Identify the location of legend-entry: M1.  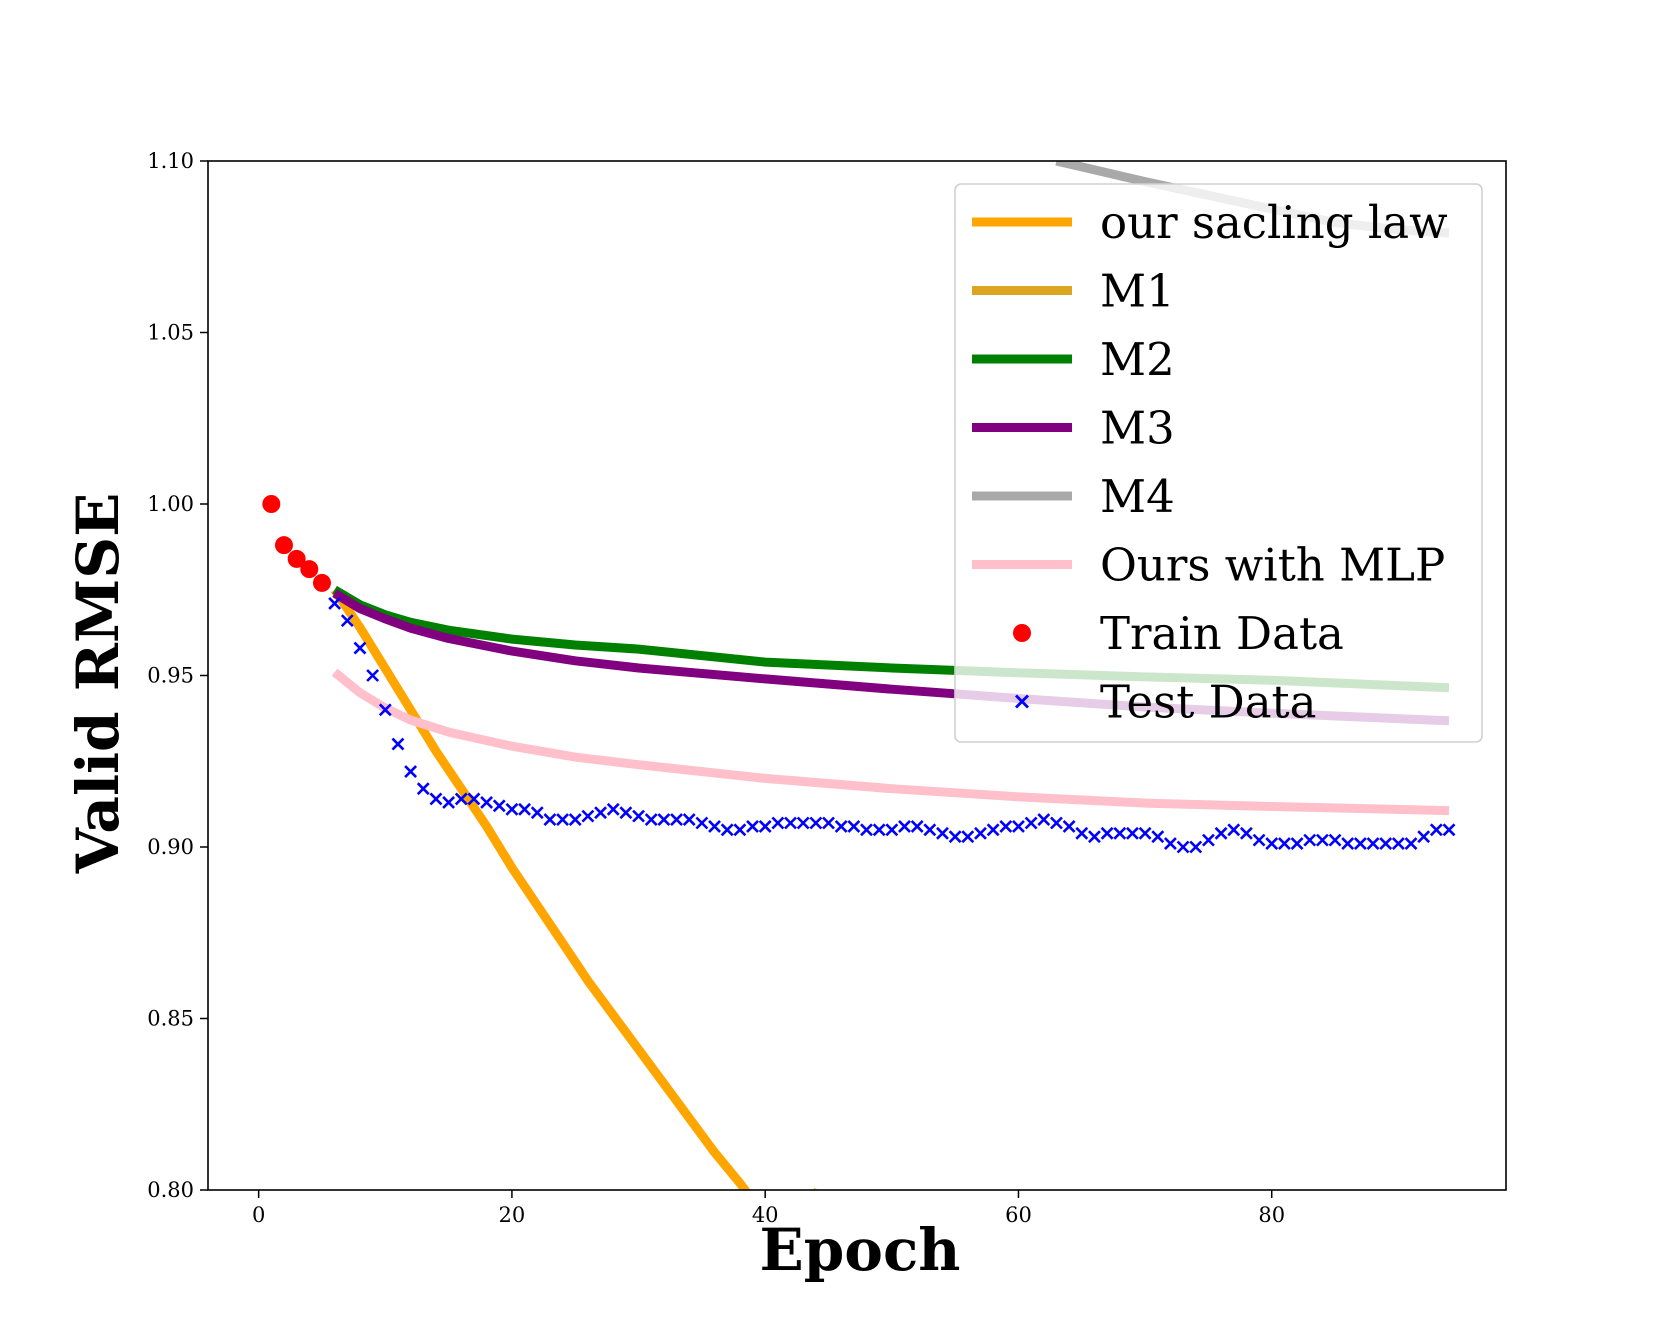
(1073, 291).